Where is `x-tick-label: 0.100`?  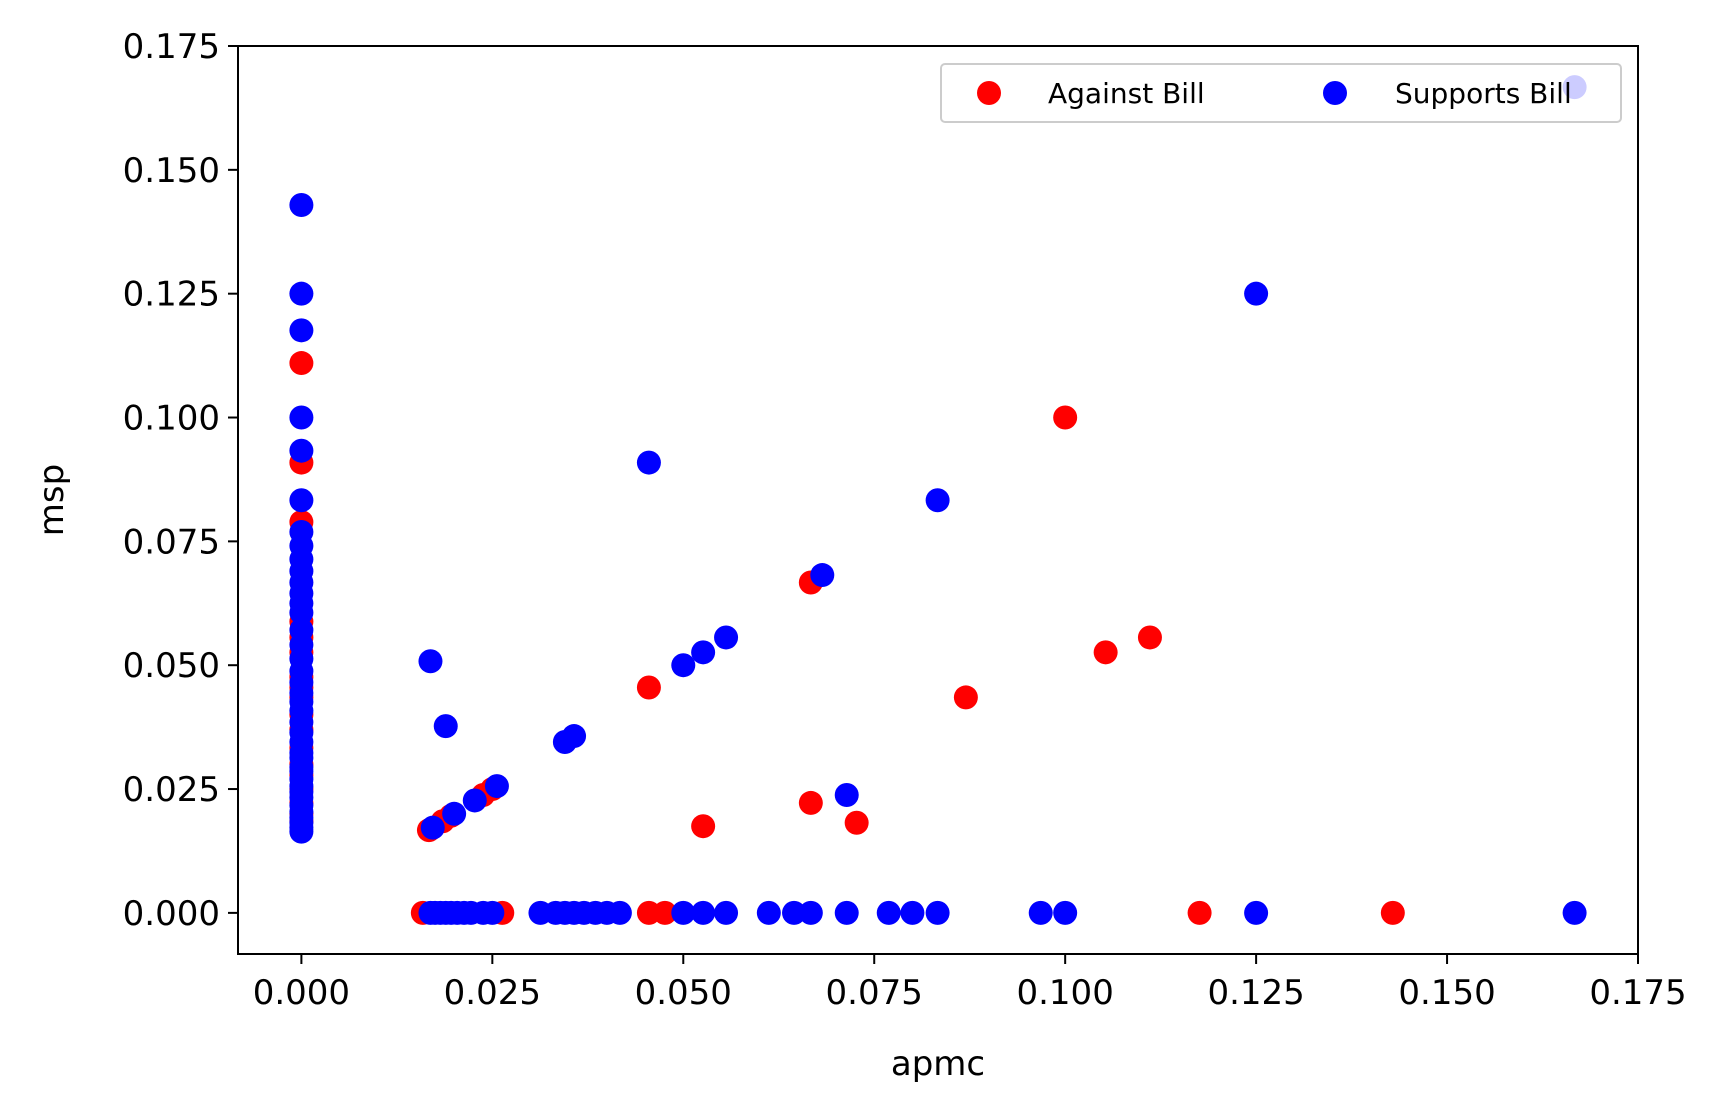 x-tick-label: 0.100 is located at coordinates (1064, 993).